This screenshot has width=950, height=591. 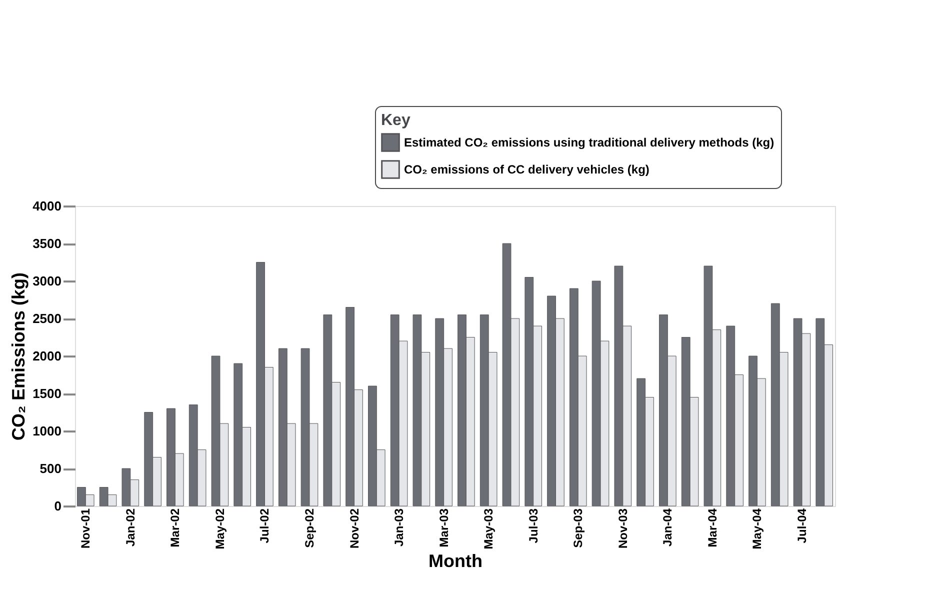 What do you see at coordinates (47, 431) in the screenshot?
I see `y-tick-label: 1000` at bounding box center [47, 431].